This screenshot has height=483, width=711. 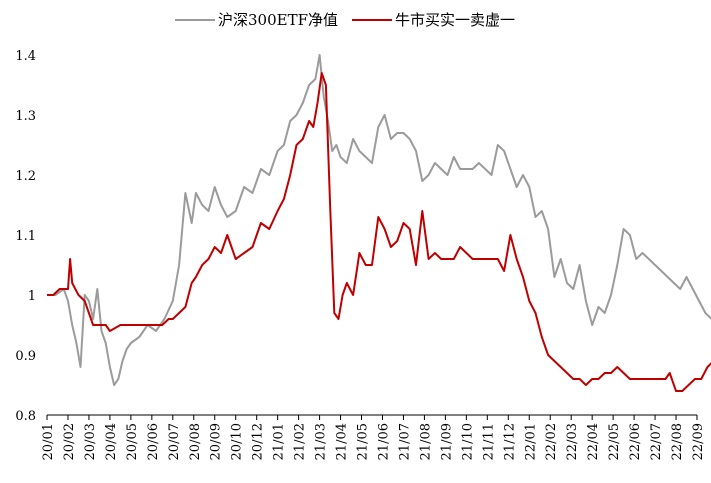 I want to click on x-tick-label: 21/09, so click(x=446, y=441).